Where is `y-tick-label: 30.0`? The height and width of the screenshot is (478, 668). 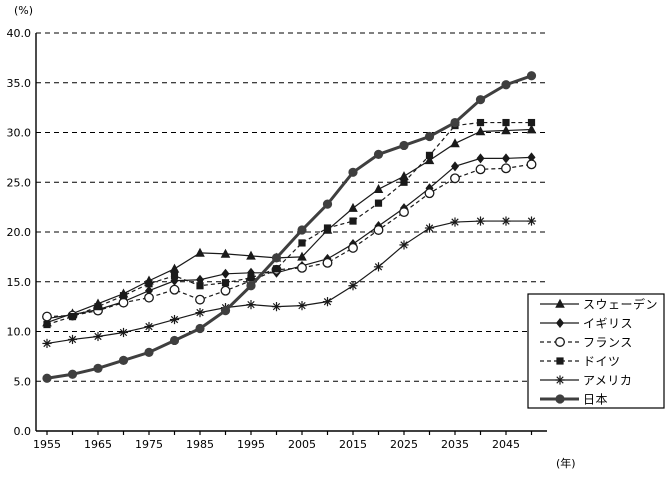 y-tick-label: 30.0 is located at coordinates (19, 133).